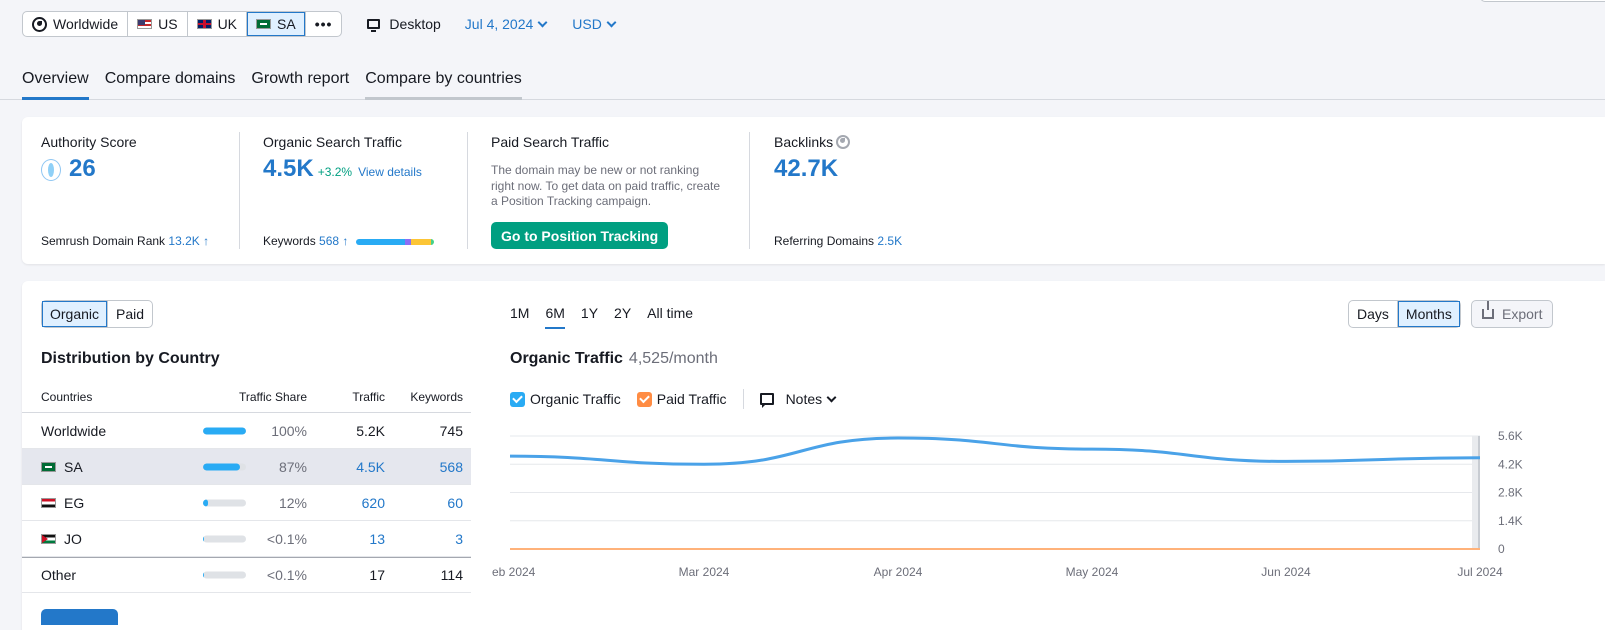 Image resolution: width=1605 pixels, height=630 pixels. Describe the element at coordinates (691, 399) in the screenshot. I see `legend-label: Paid Traffic` at that location.